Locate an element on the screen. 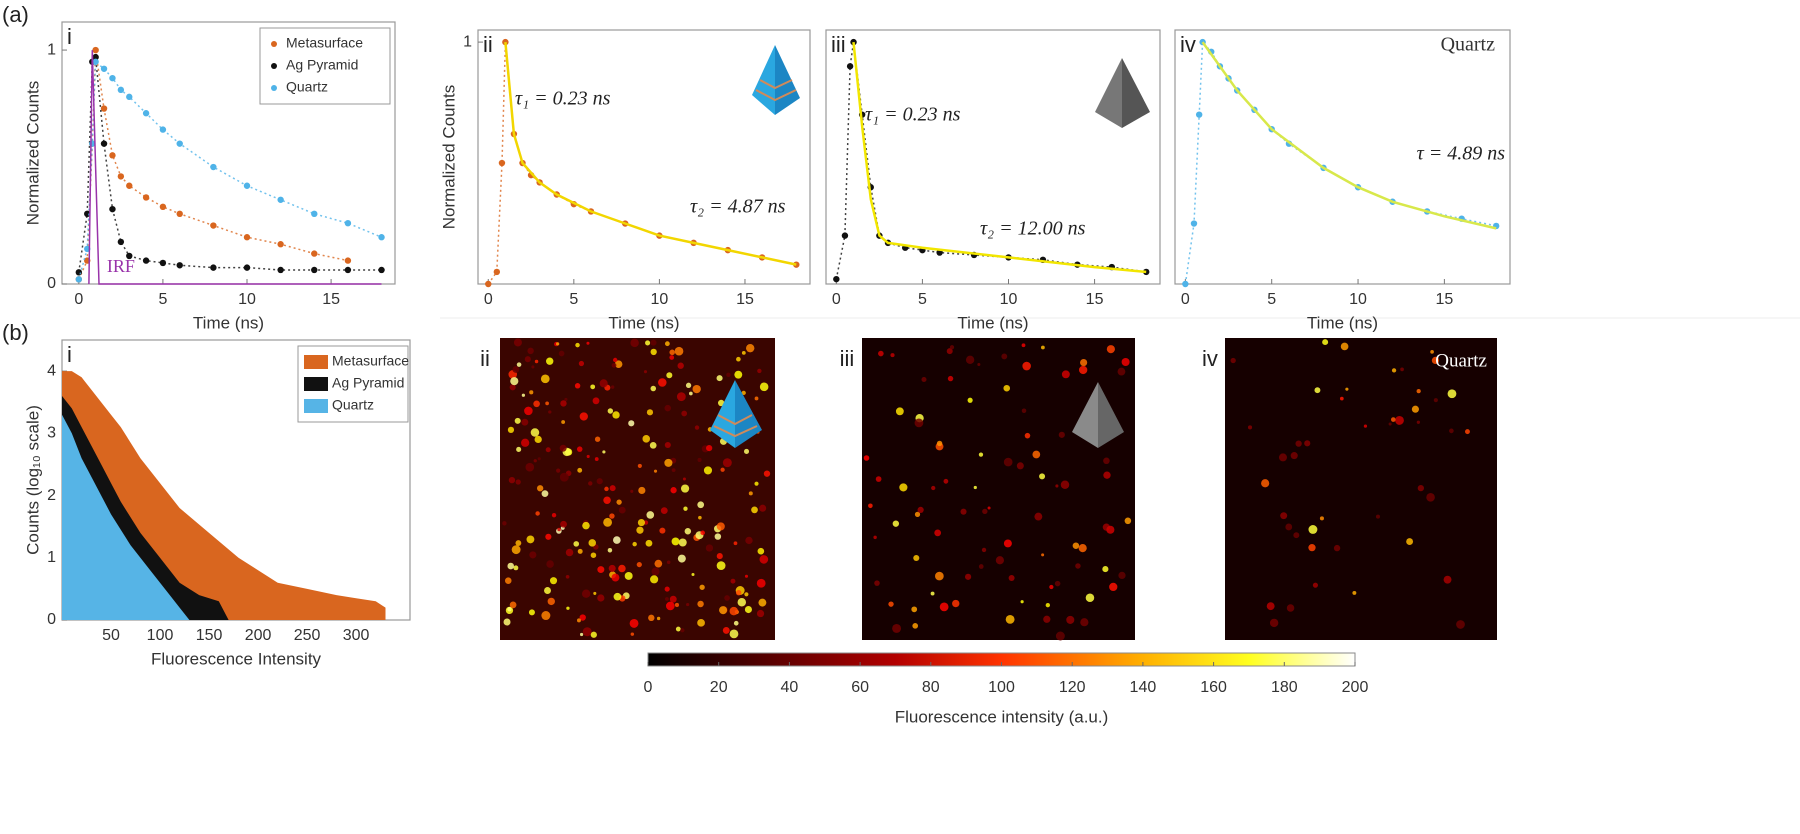 The height and width of the screenshot is (834, 1800). x-tick-label: 0 is located at coordinates (1185, 299).